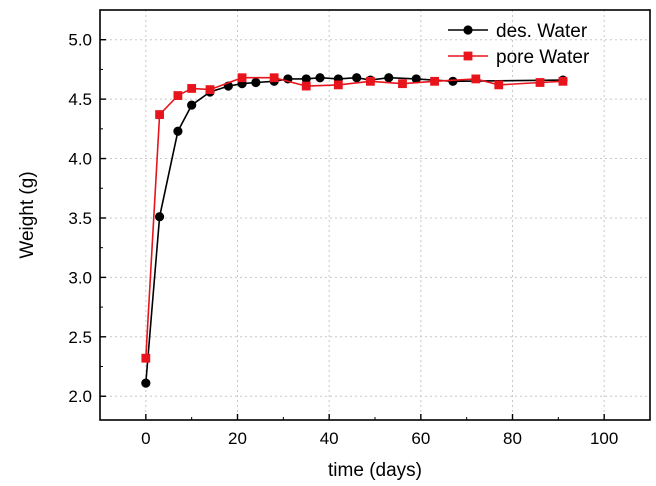  I want to click on legend-entry-label: des. Water, so click(542, 31).